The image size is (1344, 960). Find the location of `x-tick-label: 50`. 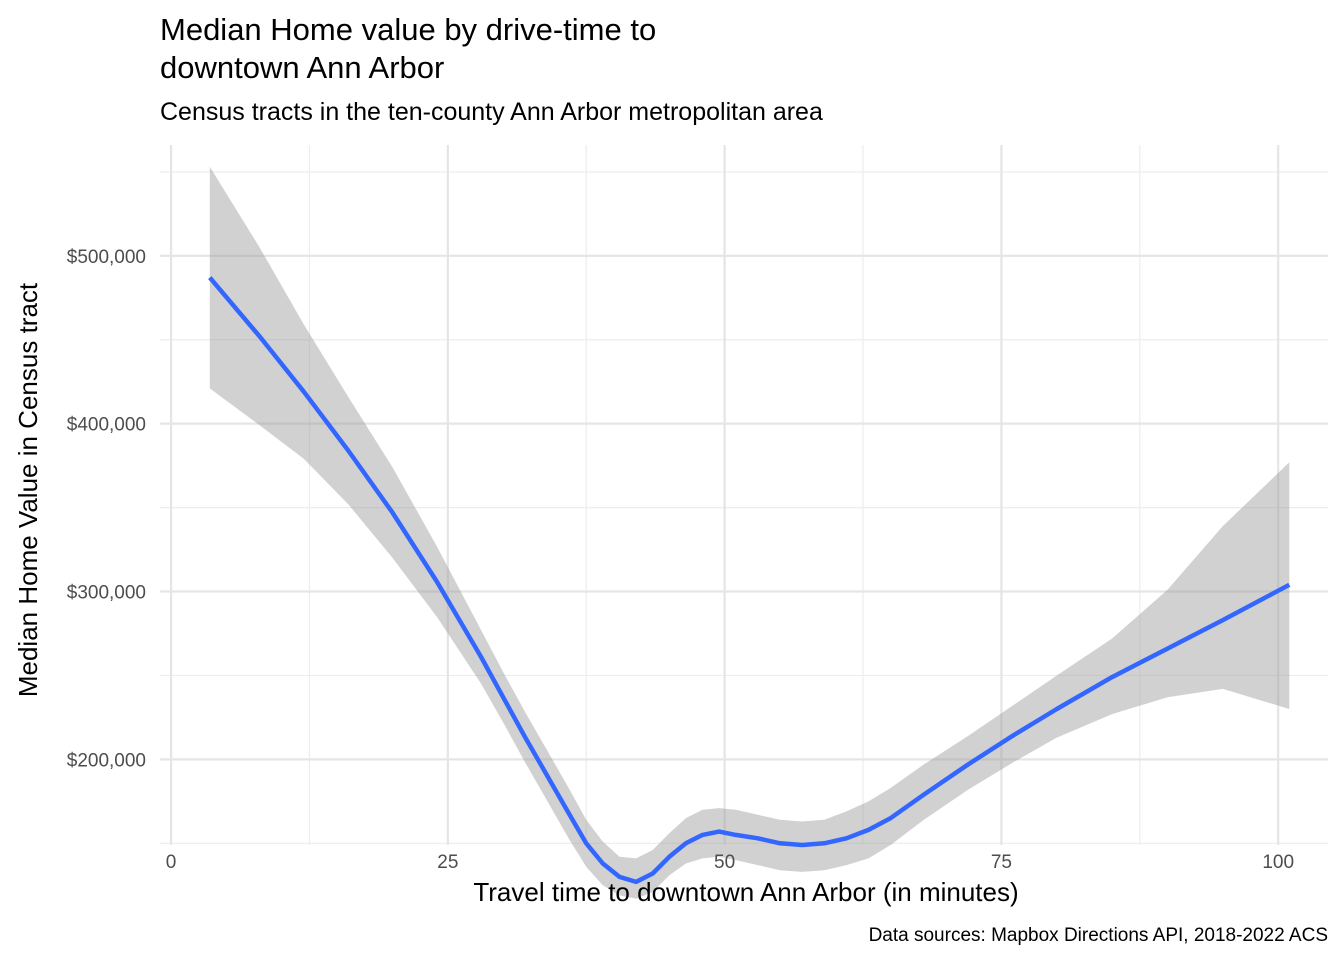

x-tick-label: 50 is located at coordinates (724, 862).